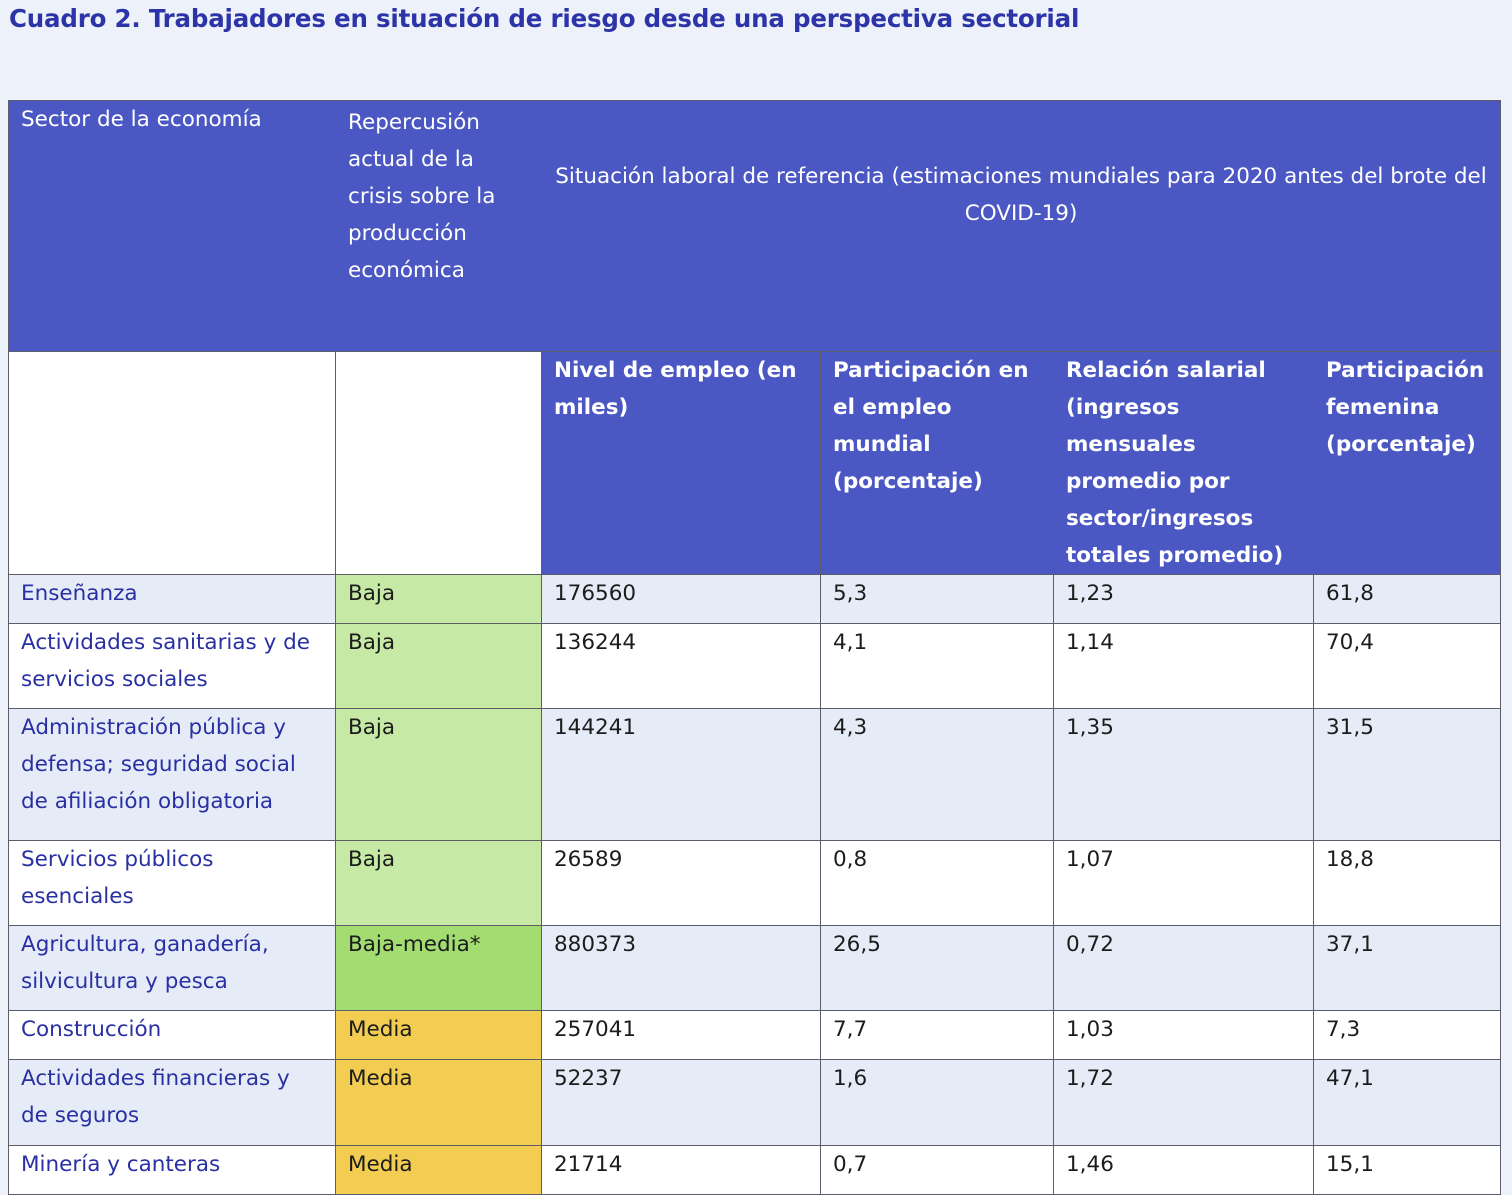  I want to click on relacion-cell: 1,07, so click(1183, 883).